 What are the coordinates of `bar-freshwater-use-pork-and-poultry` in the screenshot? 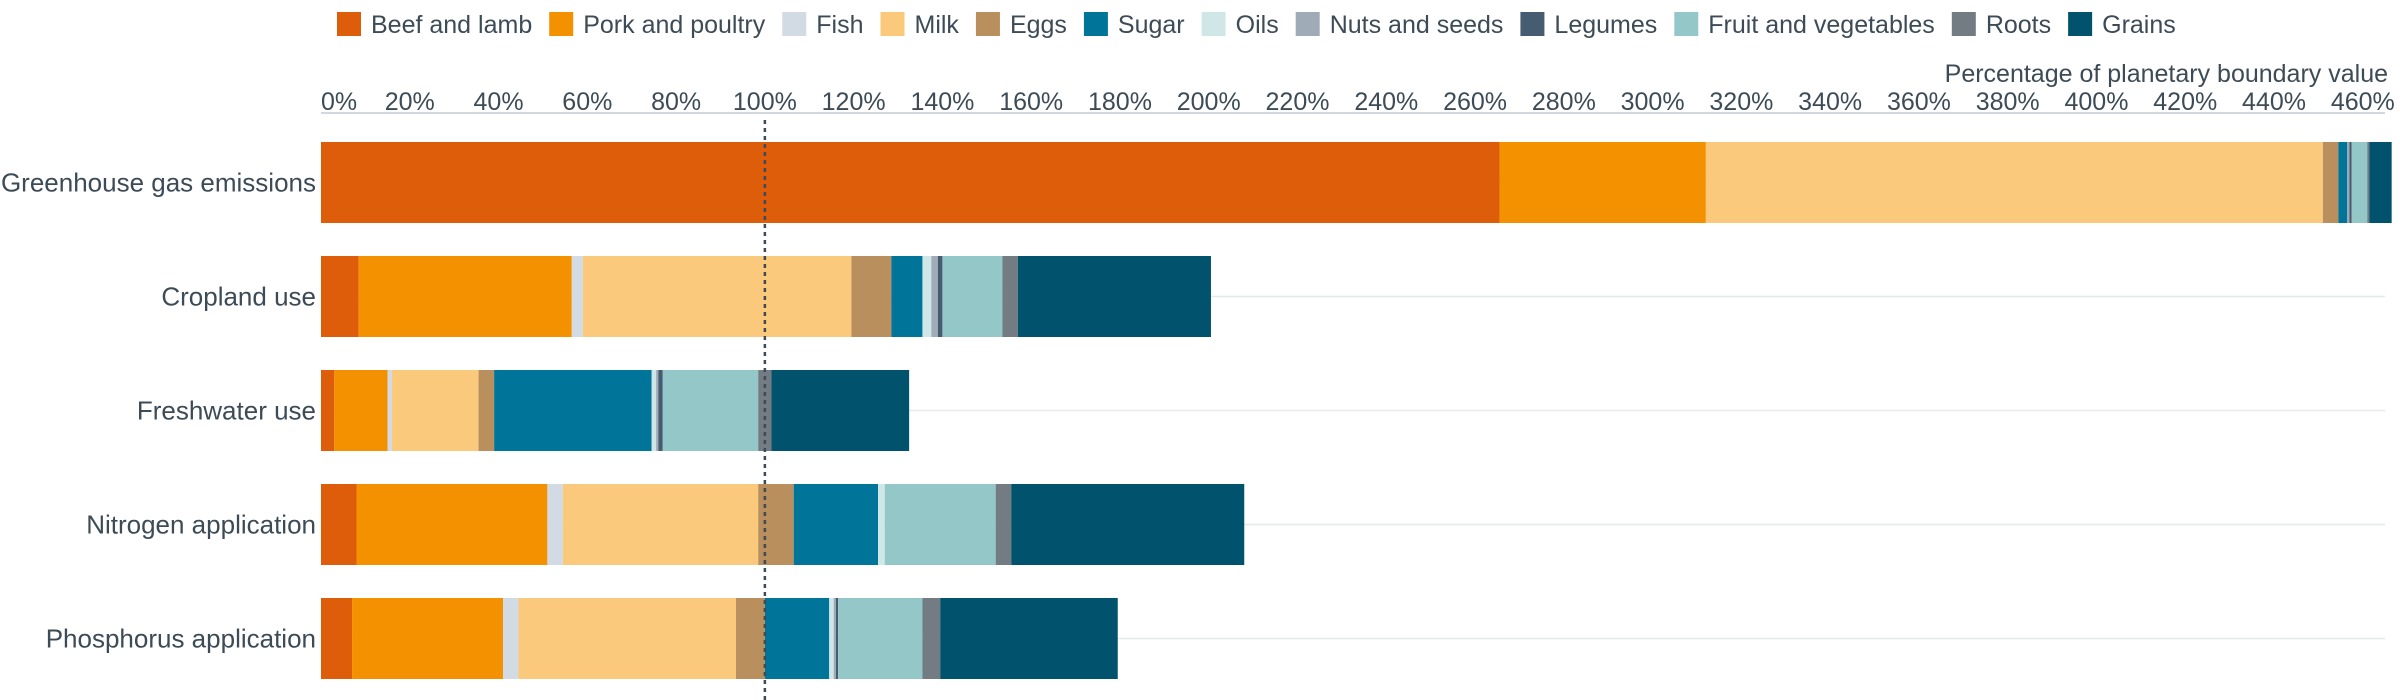 It's located at (361, 410).